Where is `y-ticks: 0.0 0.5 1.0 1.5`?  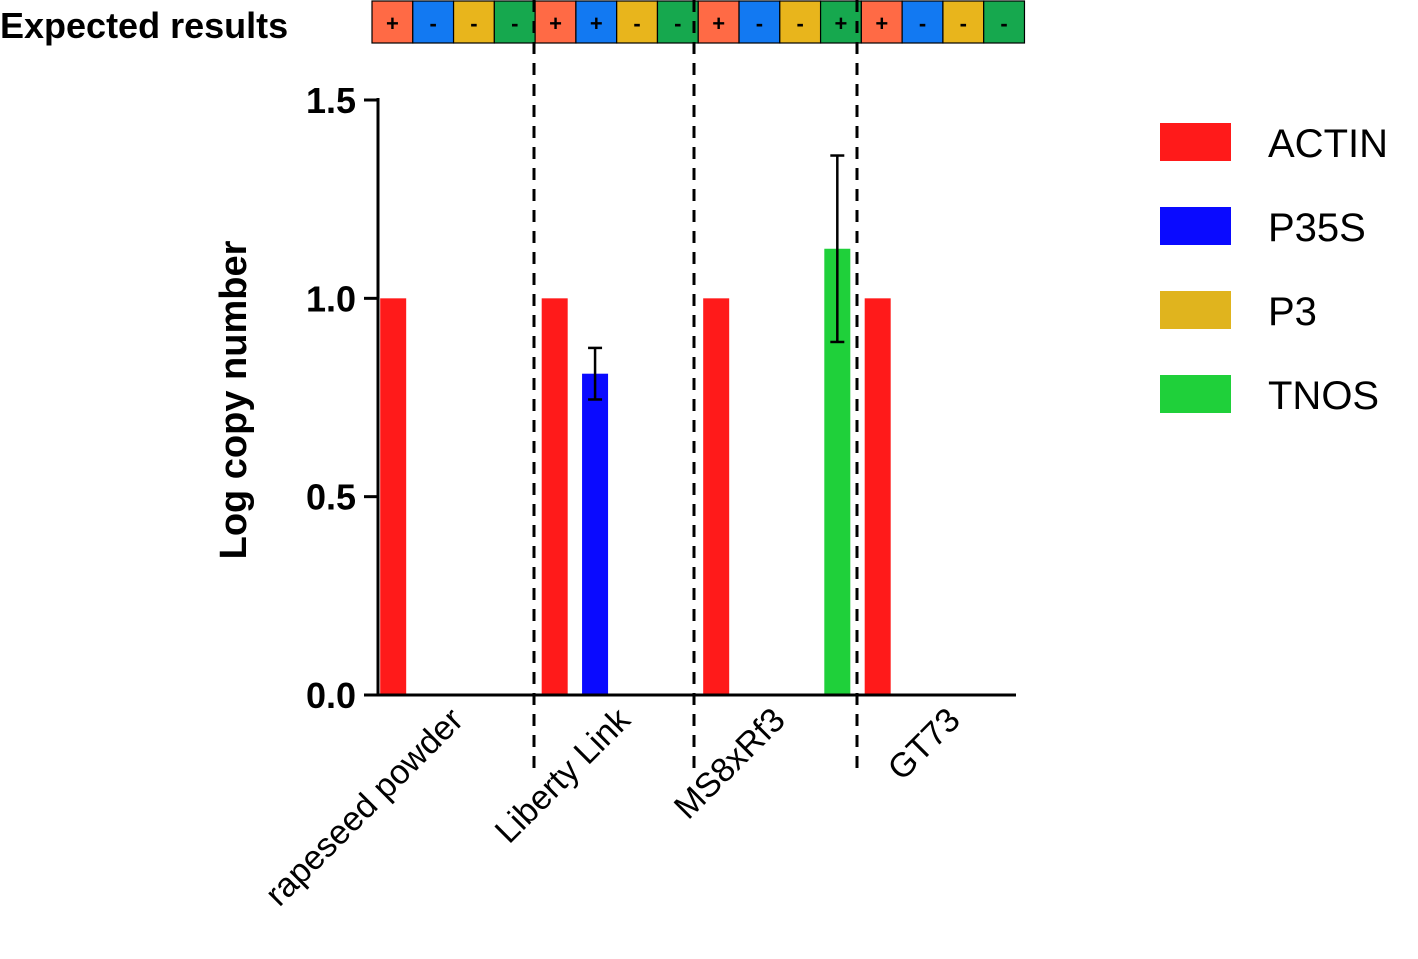 y-ticks: 0.0 0.5 1.0 1.5 is located at coordinates (342, 398).